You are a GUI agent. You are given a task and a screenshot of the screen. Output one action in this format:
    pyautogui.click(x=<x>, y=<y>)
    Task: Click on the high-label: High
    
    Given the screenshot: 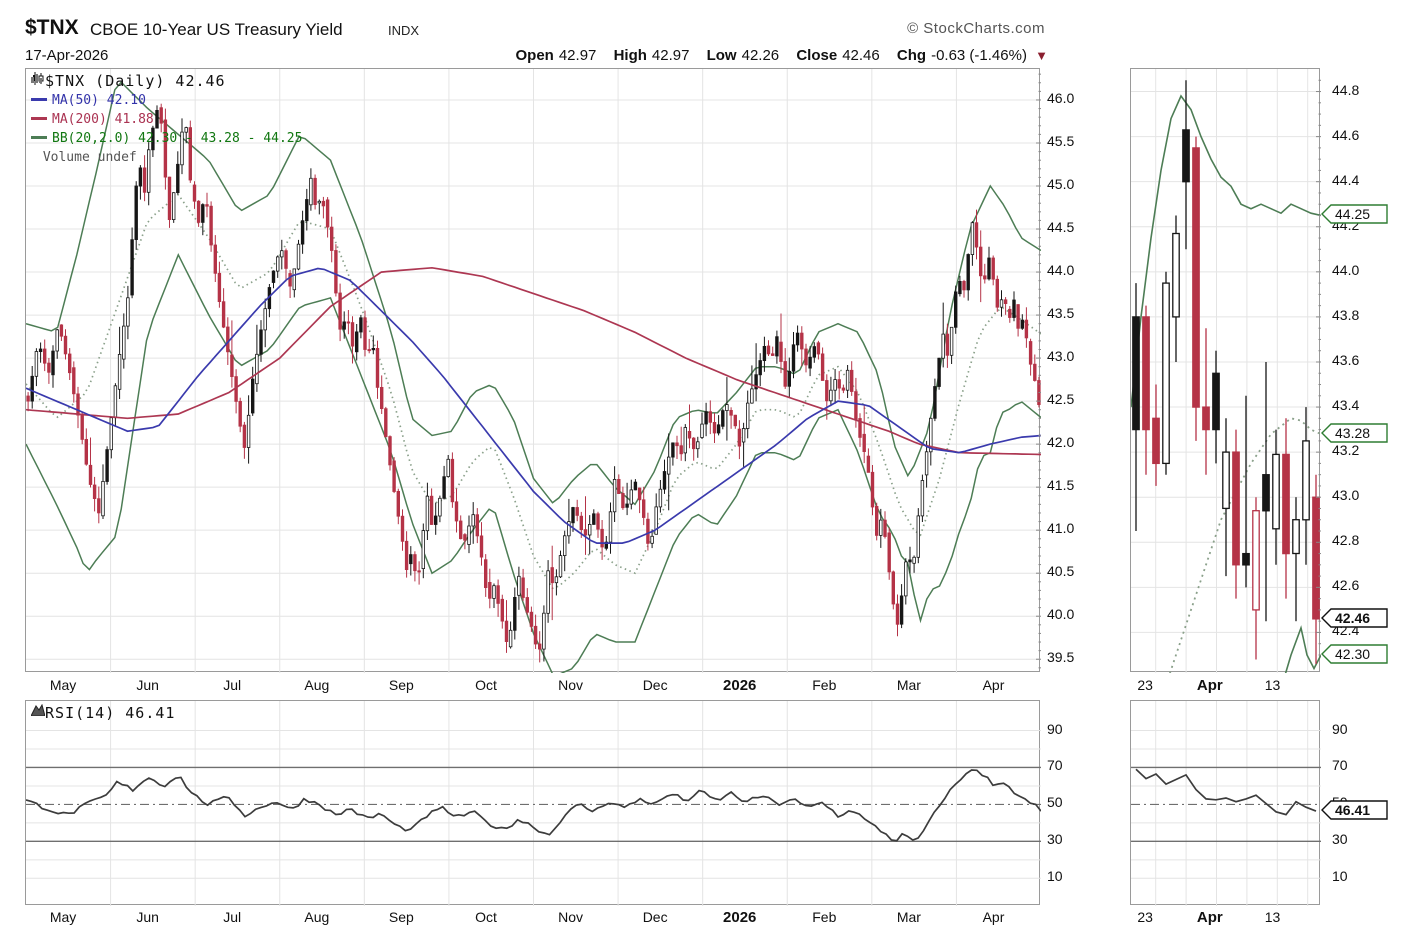 What is the action you would take?
    pyautogui.click(x=630, y=55)
    